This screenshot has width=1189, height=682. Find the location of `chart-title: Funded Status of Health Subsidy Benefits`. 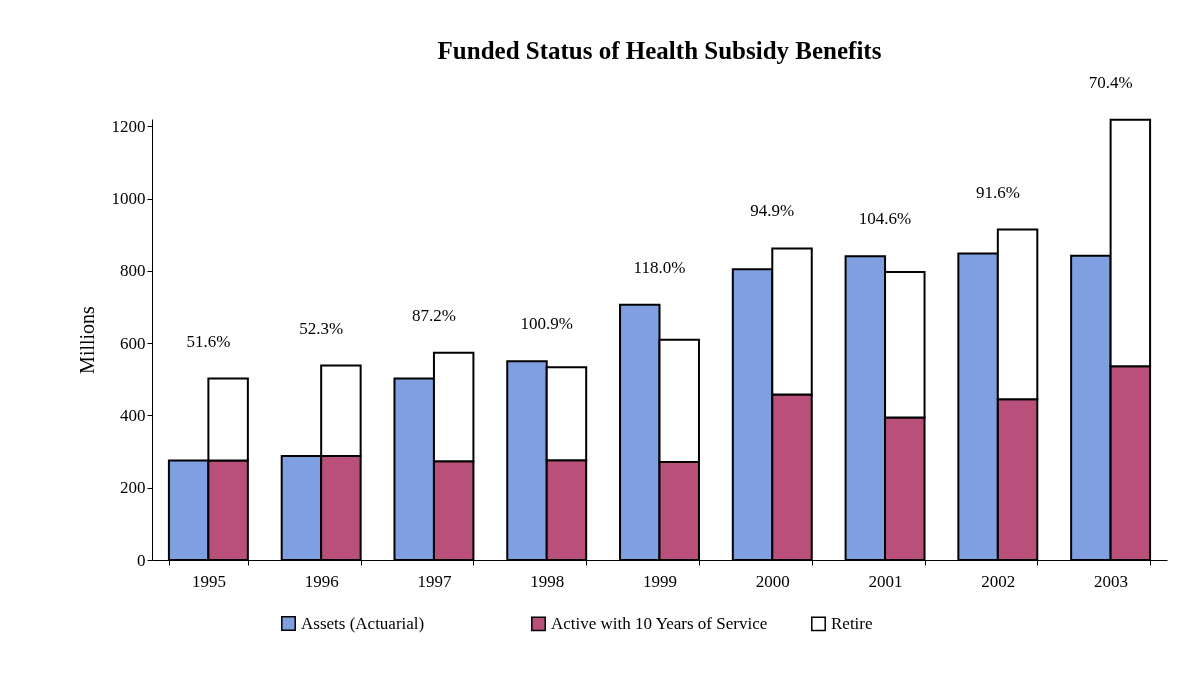

chart-title: Funded Status of Health Subsidy Benefits is located at coordinates (659, 50).